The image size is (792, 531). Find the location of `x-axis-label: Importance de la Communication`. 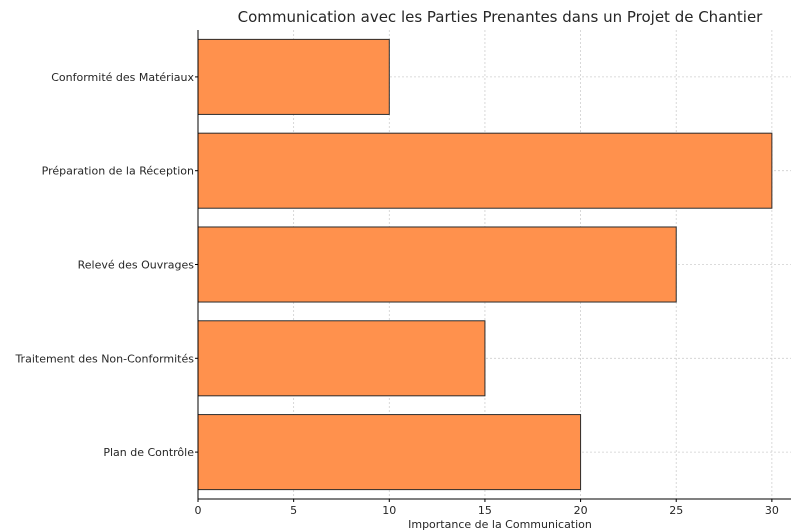

x-axis-label: Importance de la Communication is located at coordinates (500, 524).